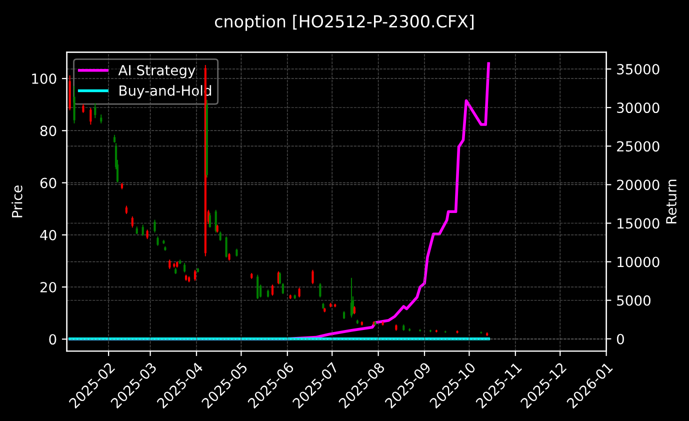  Describe the element at coordinates (48, 131) in the screenshot. I see `y-tick-label: 80` at that location.